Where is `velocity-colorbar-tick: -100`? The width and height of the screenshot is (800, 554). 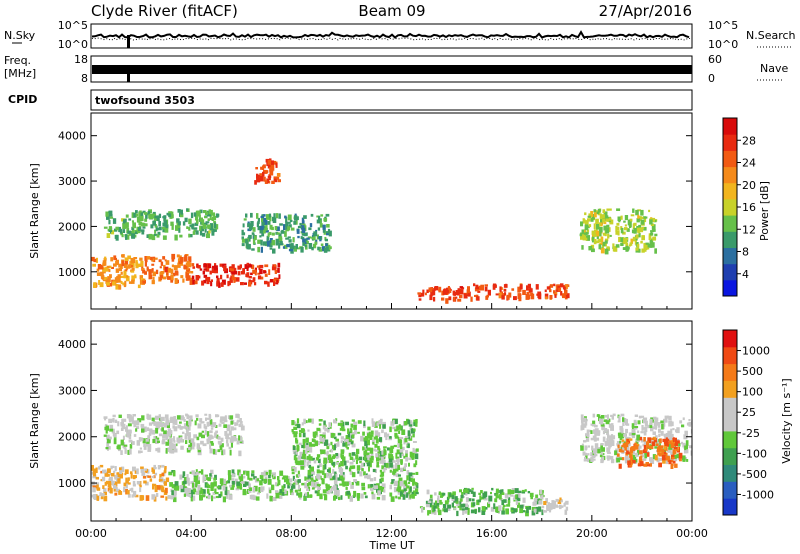
velocity-colorbar-tick: -100 is located at coordinates (754, 453).